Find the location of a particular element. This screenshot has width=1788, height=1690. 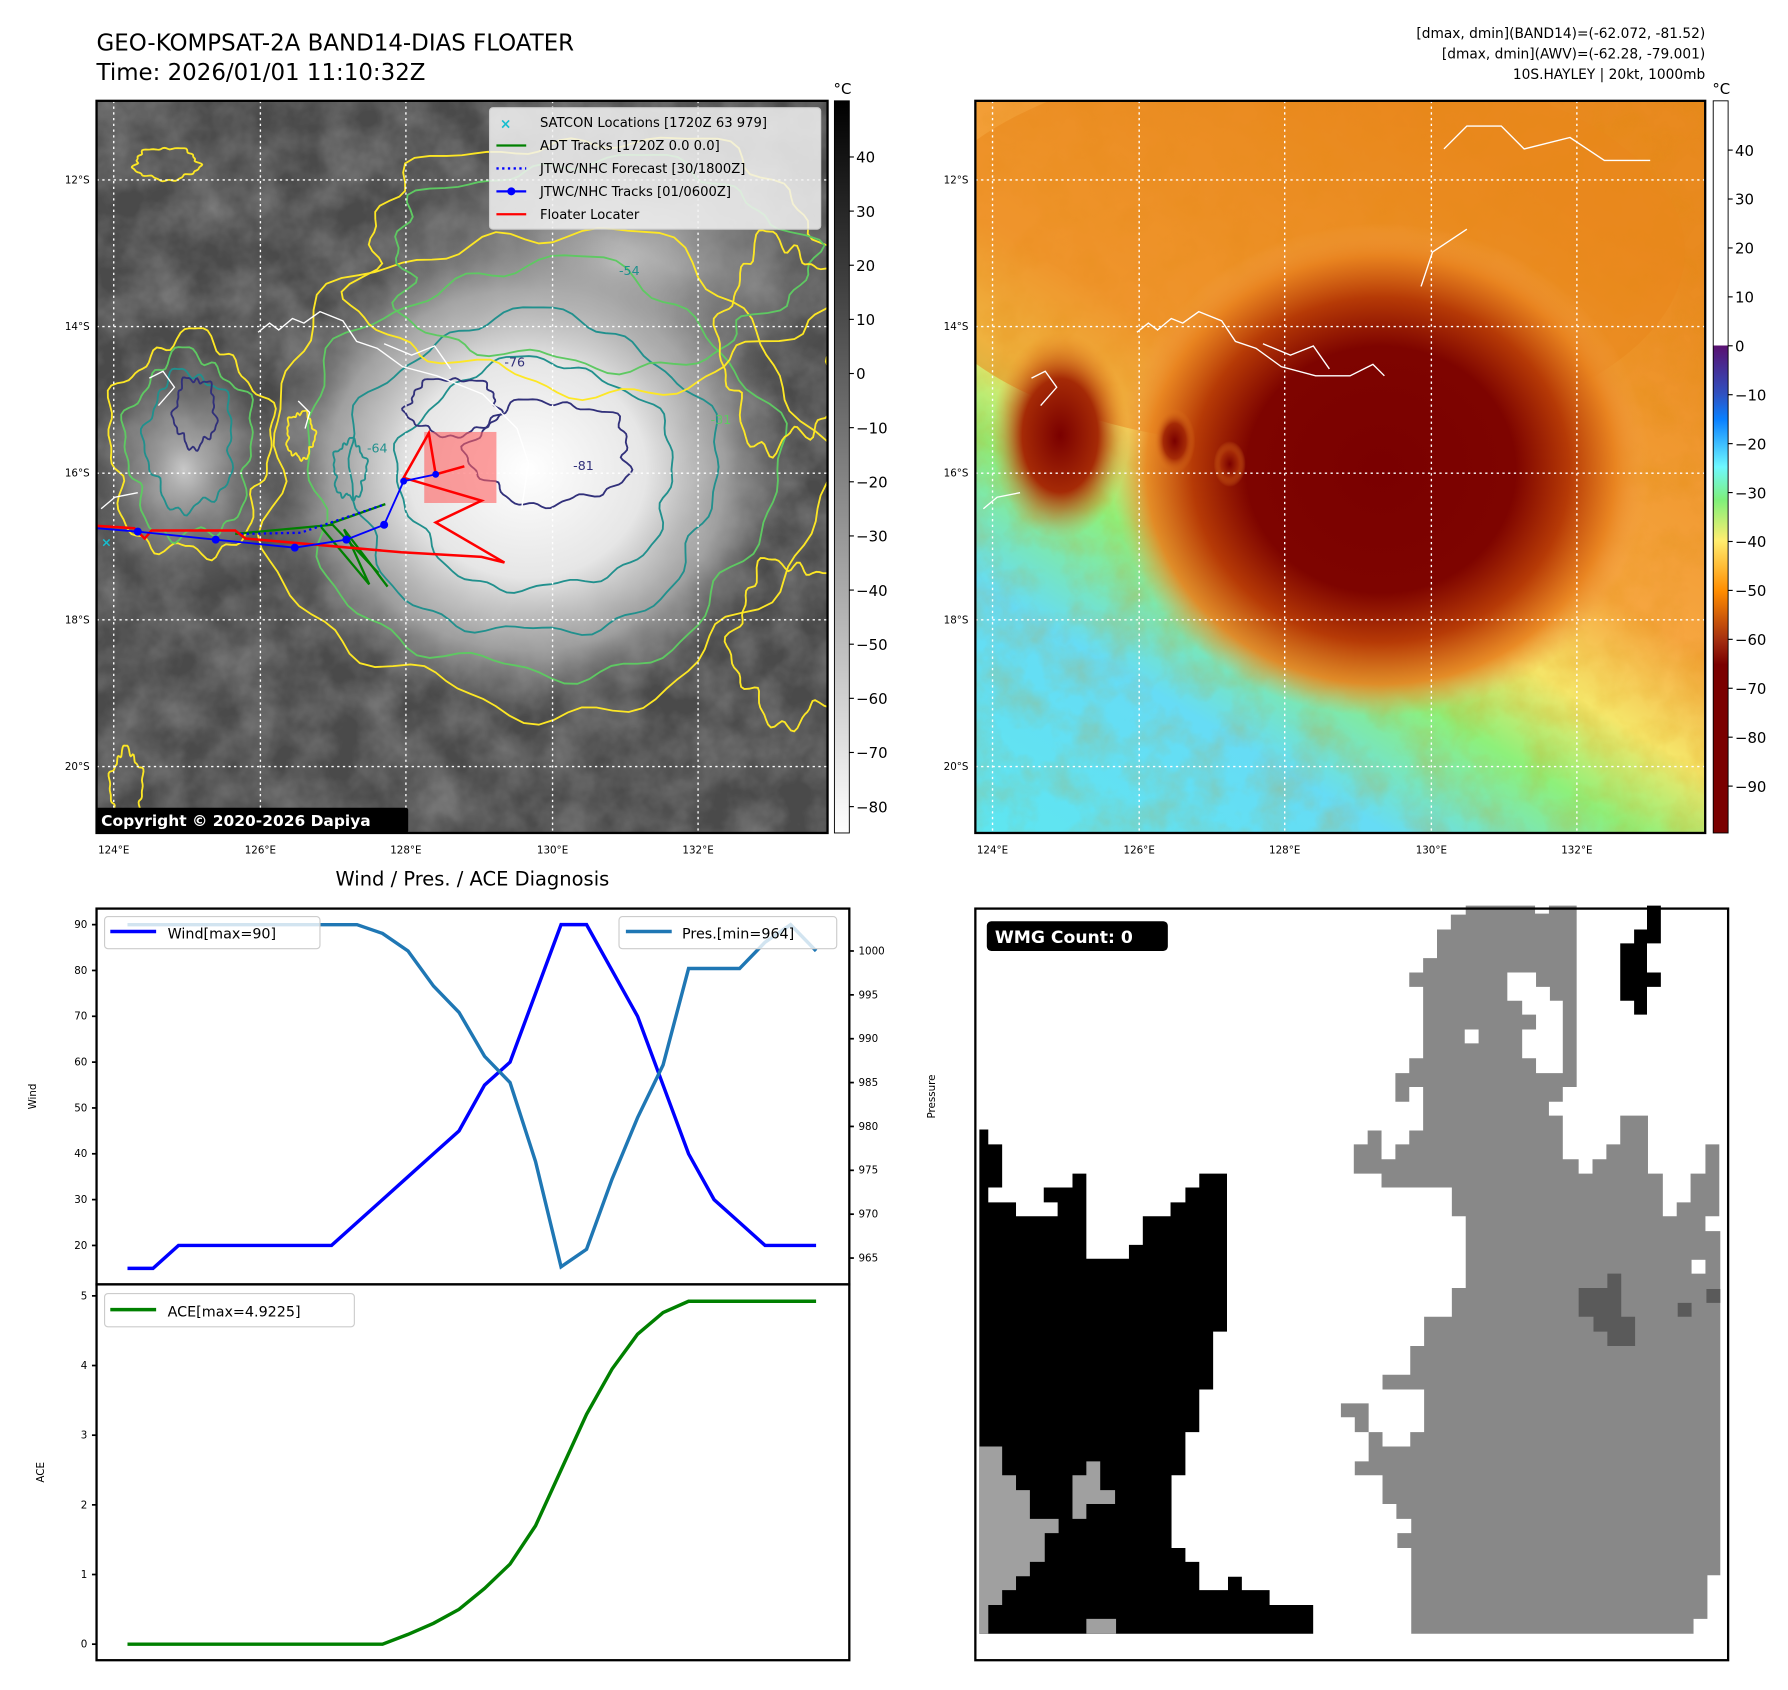

right-map-lon-label: 124°E is located at coordinates (992, 851).